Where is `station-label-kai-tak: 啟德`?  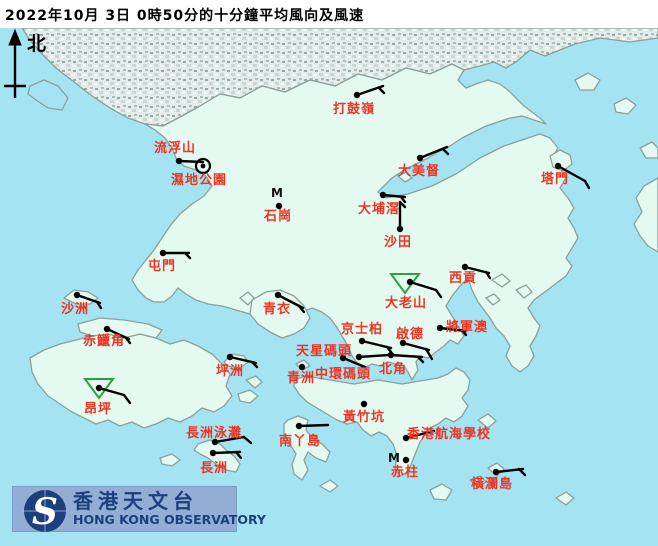 station-label-kai-tak: 啟德 is located at coordinates (410, 334).